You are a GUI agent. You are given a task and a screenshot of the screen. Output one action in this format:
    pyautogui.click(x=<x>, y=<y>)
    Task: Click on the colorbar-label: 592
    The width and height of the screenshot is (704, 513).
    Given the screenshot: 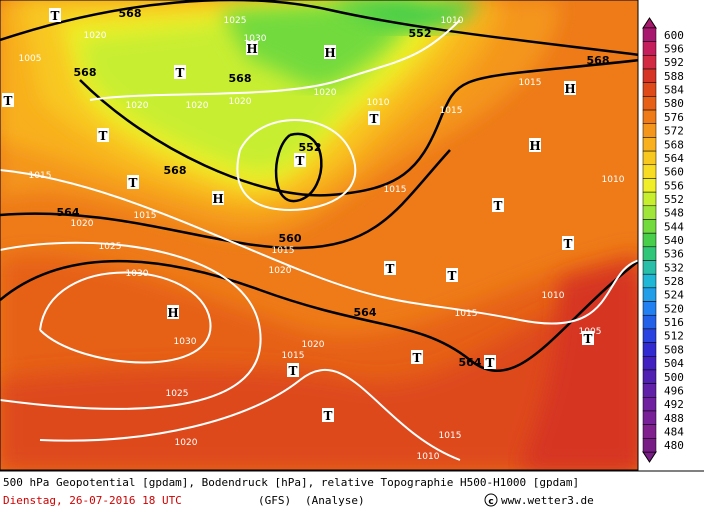 What is the action you would take?
    pyautogui.click(x=674, y=62)
    